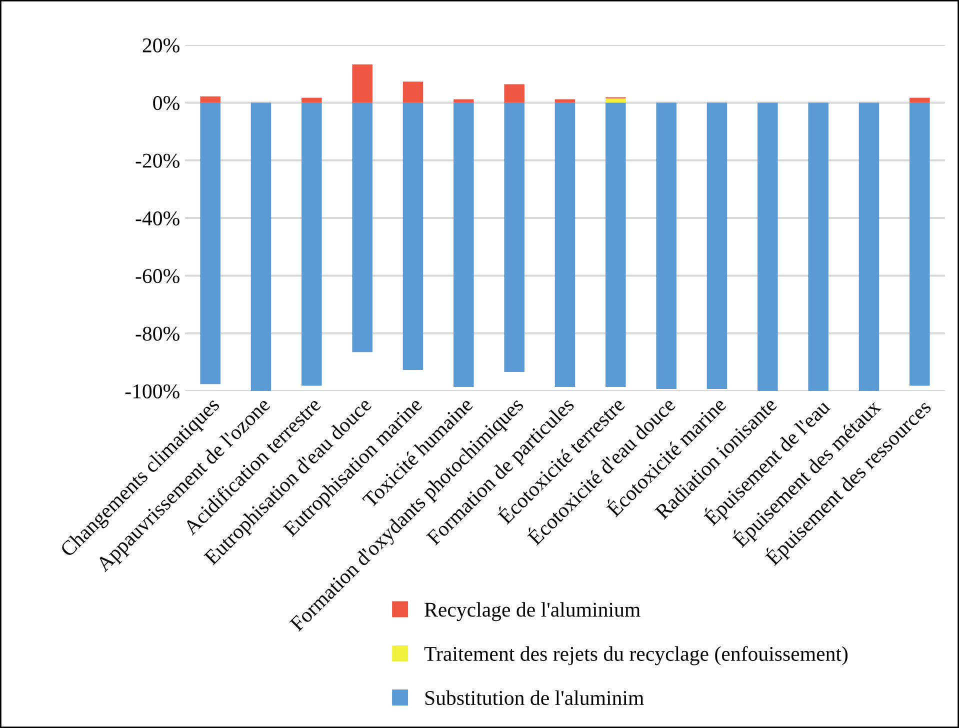 This screenshot has height=728, width=959. What do you see at coordinates (636, 656) in the screenshot?
I see `legend-label: Traitement des rejets du recyclage (enfouissement)` at bounding box center [636, 656].